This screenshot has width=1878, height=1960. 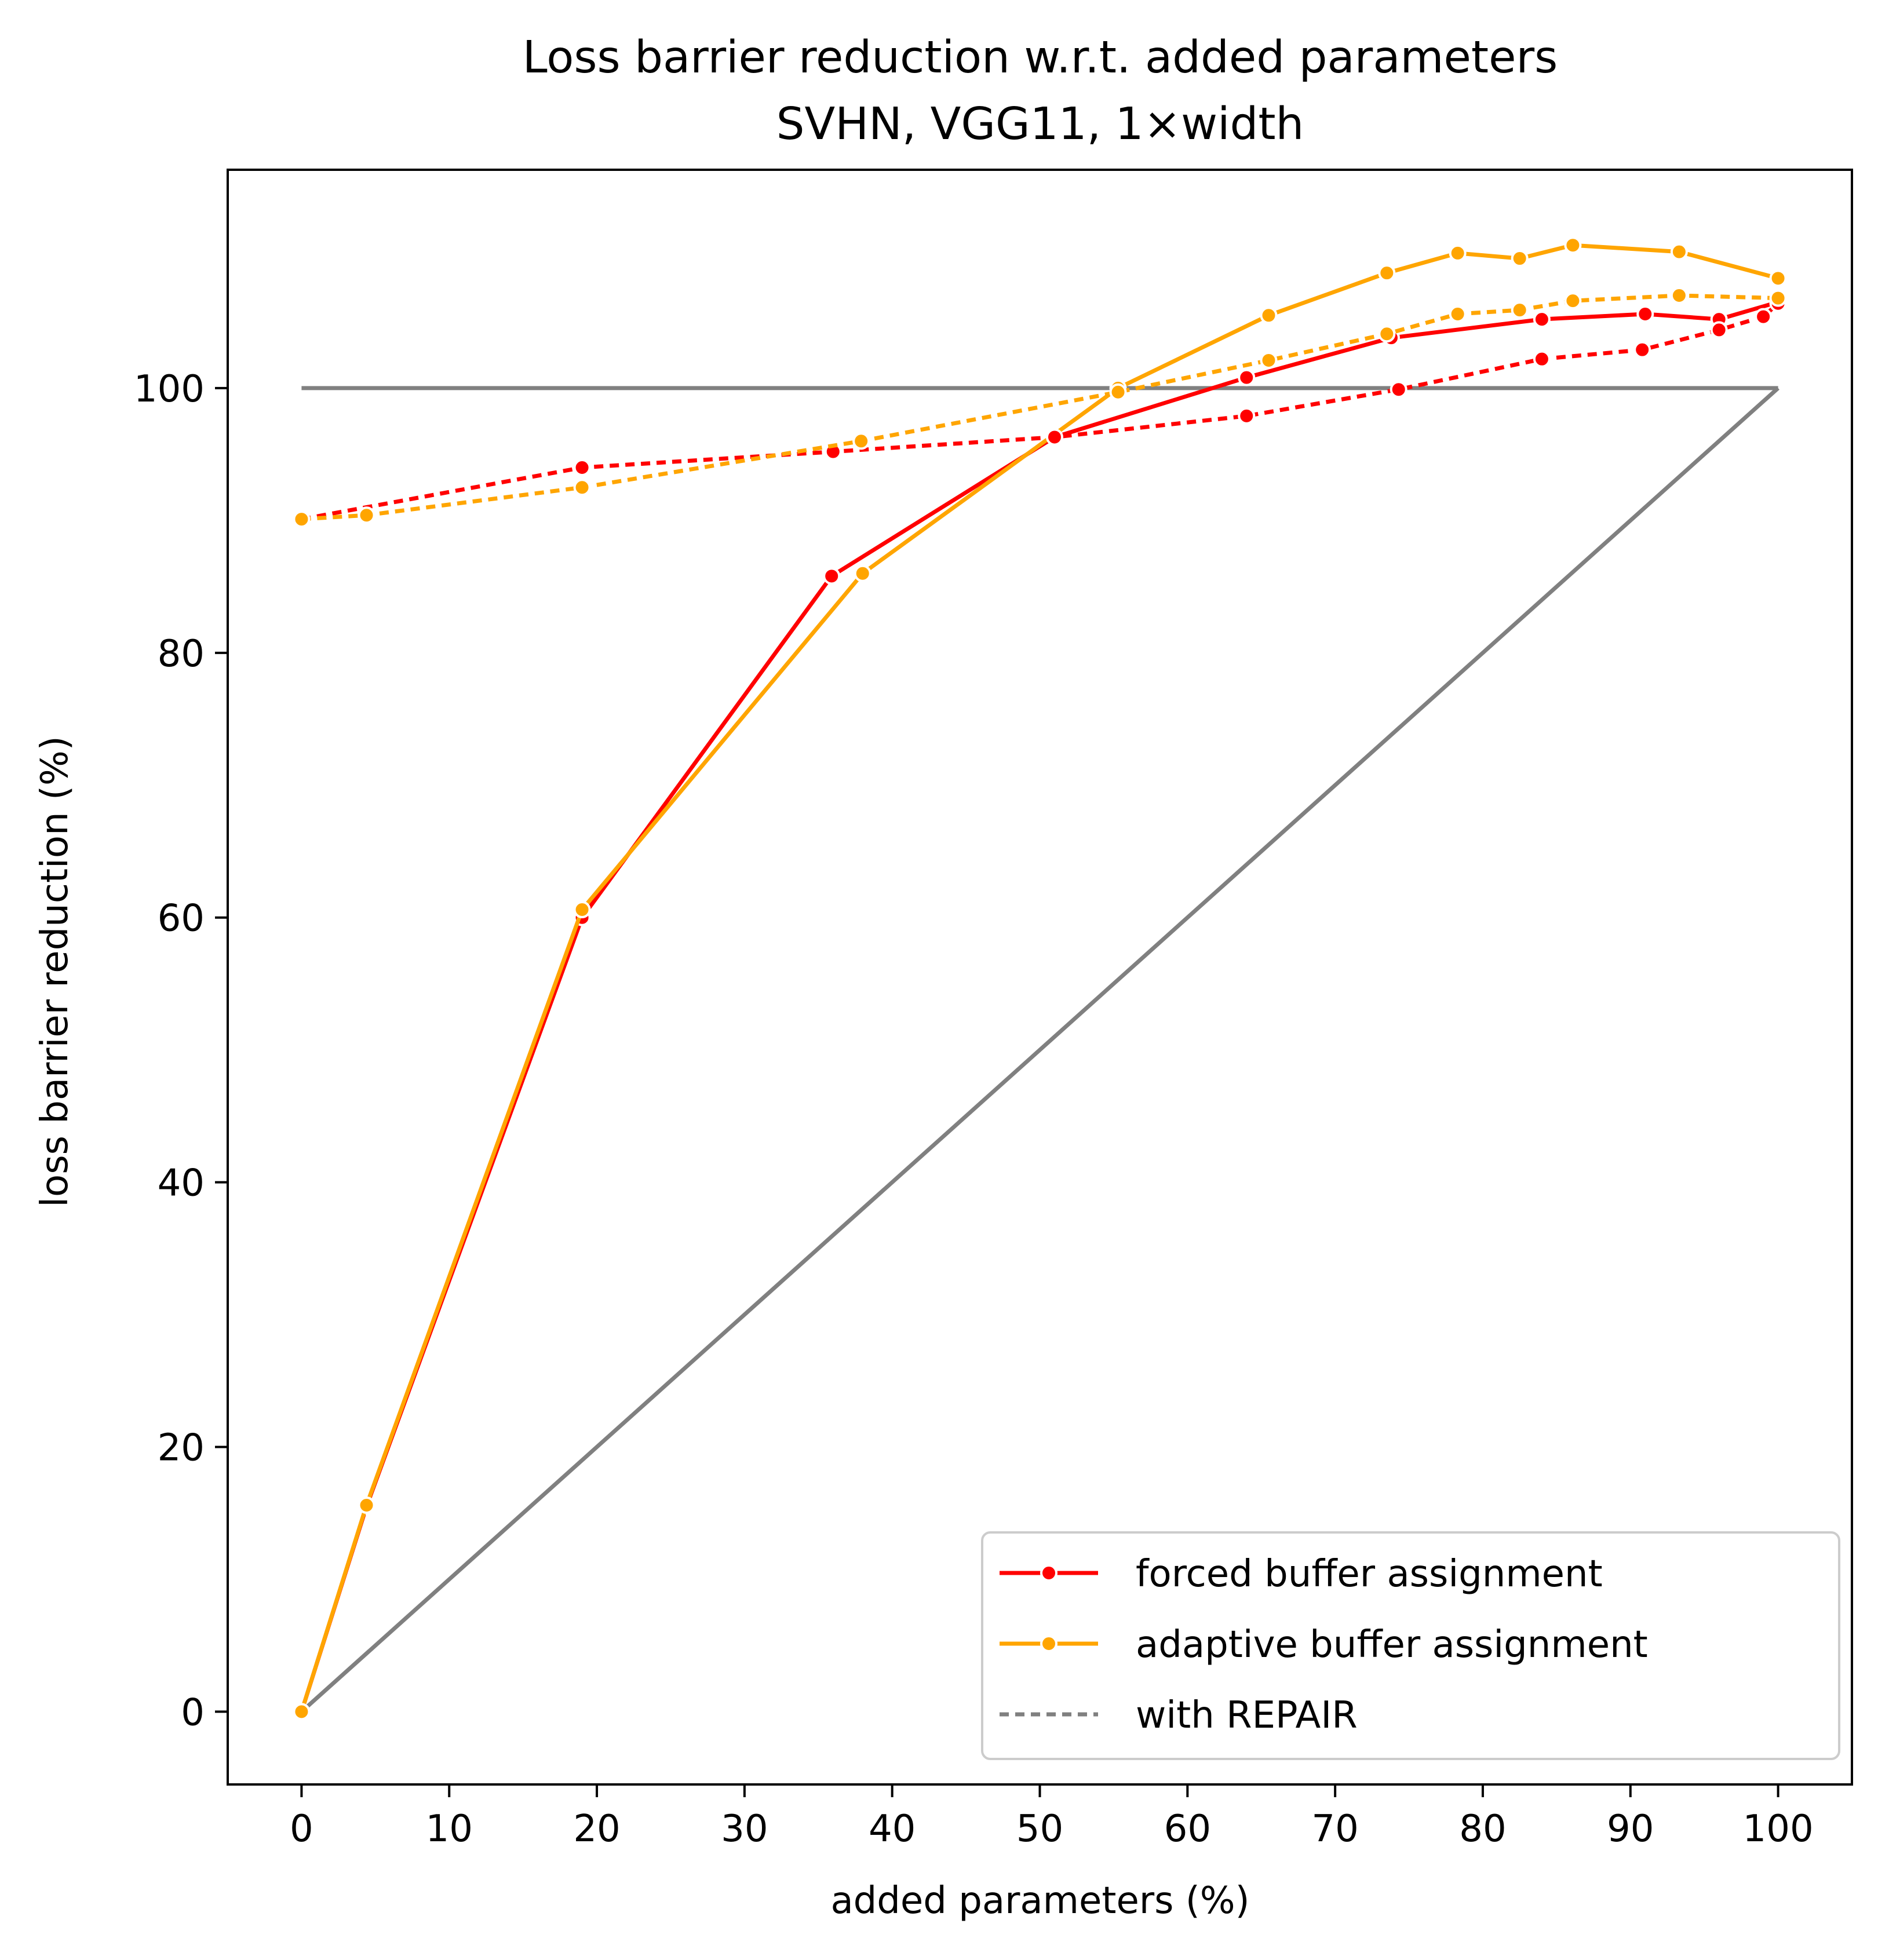 I want to click on x-tick-label: 20, so click(x=596, y=1829).